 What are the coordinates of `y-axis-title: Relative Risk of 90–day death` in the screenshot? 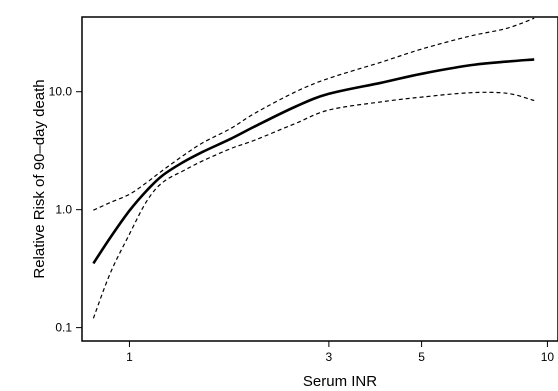 It's located at (39, 178).